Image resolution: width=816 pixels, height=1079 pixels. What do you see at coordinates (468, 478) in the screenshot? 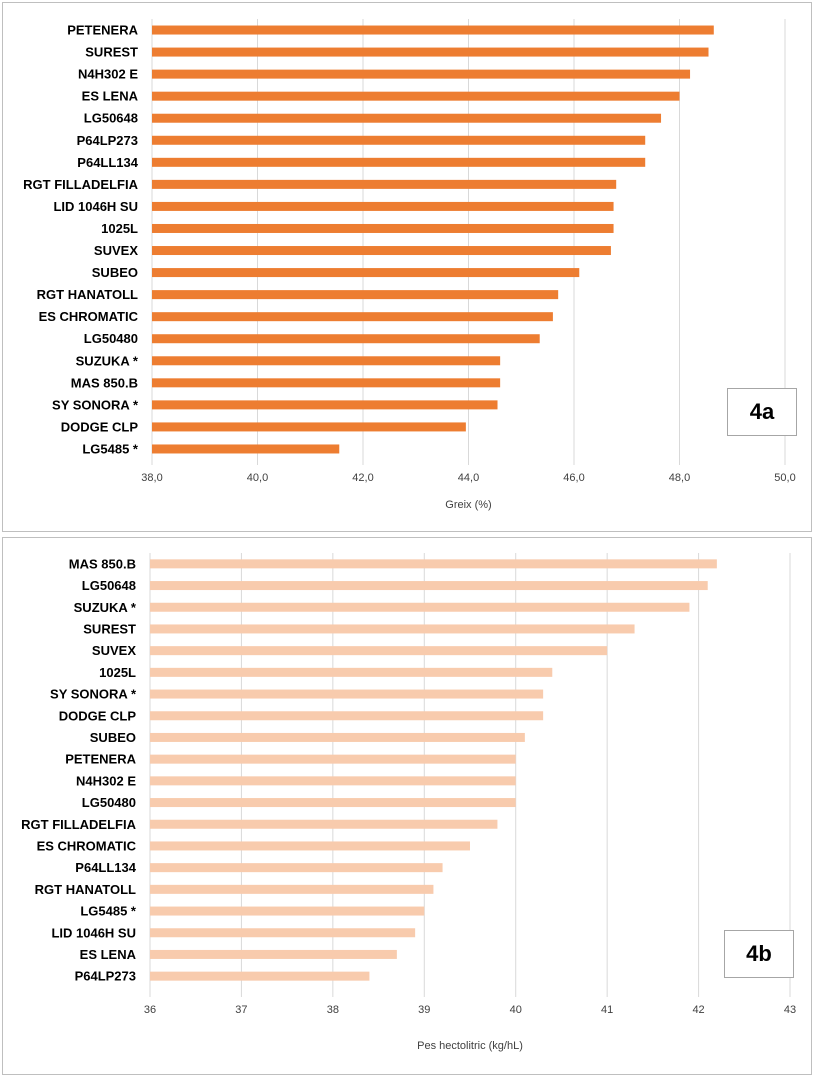
I see `chart-4a-tick-label: 44,0` at bounding box center [468, 478].